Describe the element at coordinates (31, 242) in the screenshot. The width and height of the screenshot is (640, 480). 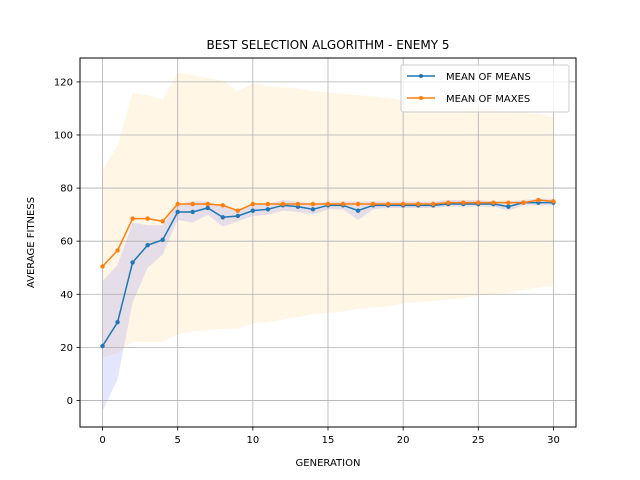
I see `y-axis-title: AVERAGE FITNESS` at that location.